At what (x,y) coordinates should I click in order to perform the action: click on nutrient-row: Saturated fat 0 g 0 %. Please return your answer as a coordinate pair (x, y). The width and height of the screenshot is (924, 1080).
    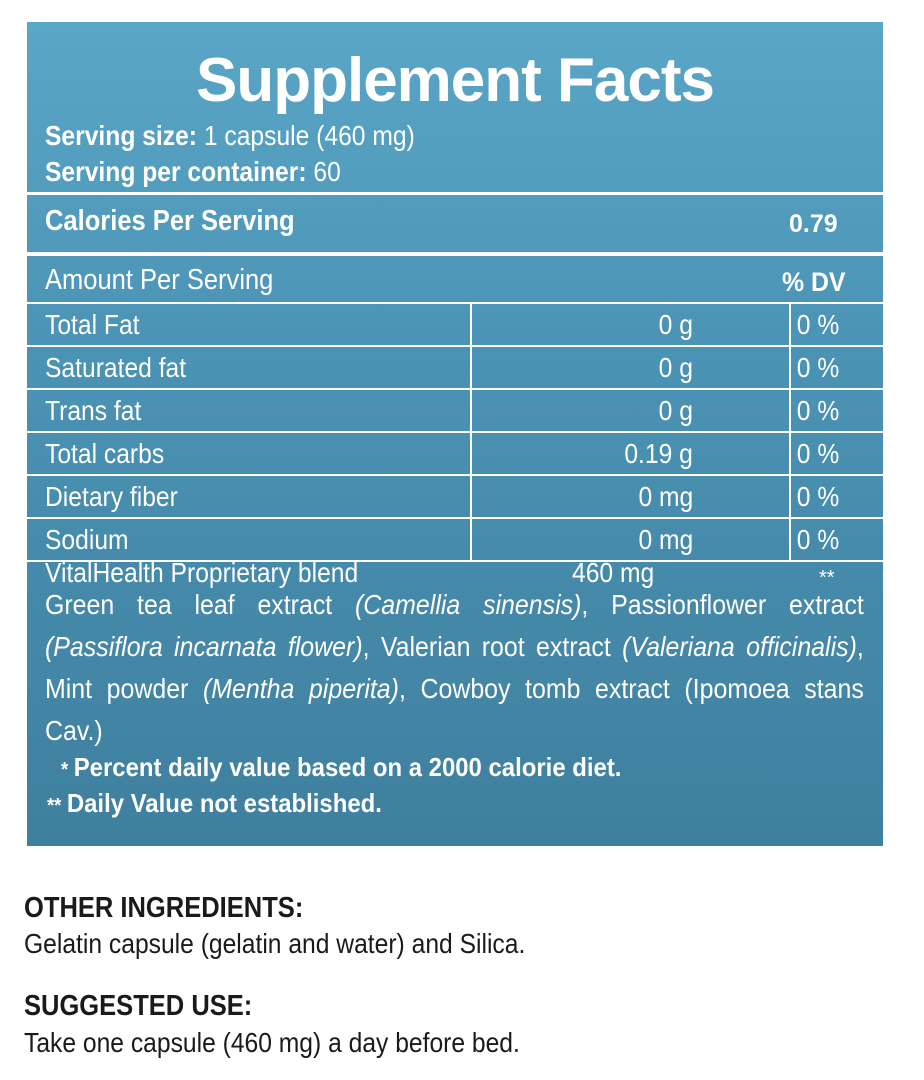
    Looking at the image, I should click on (455, 367).